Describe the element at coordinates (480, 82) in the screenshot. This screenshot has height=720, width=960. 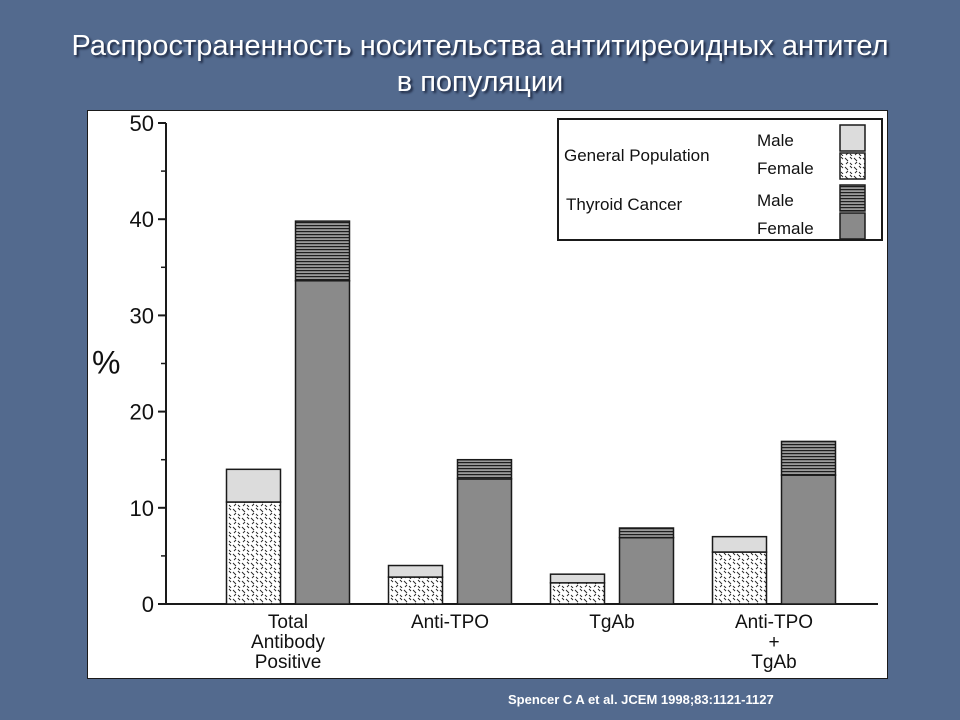
I see `slide-title-line-2: в популяции` at that location.